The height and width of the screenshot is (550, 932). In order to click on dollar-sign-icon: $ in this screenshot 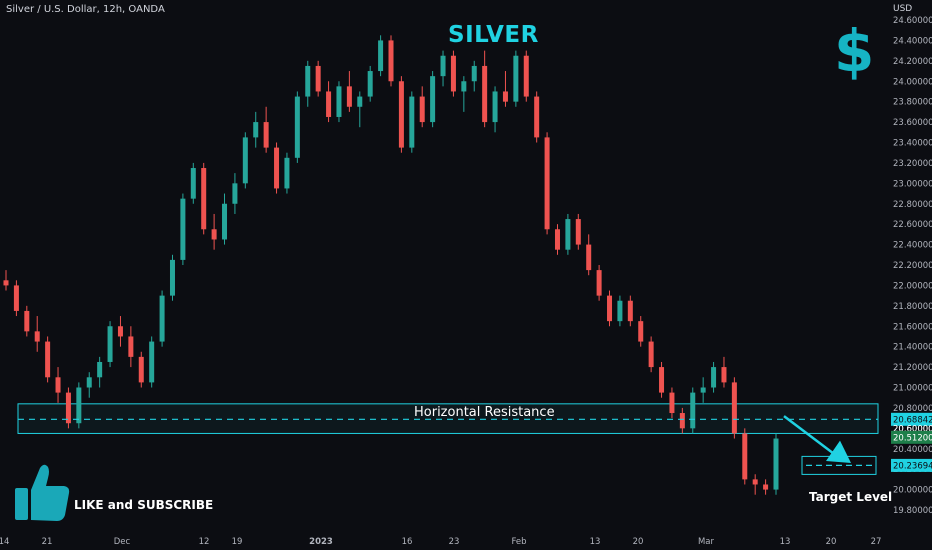, I will do `click(854, 51)`.